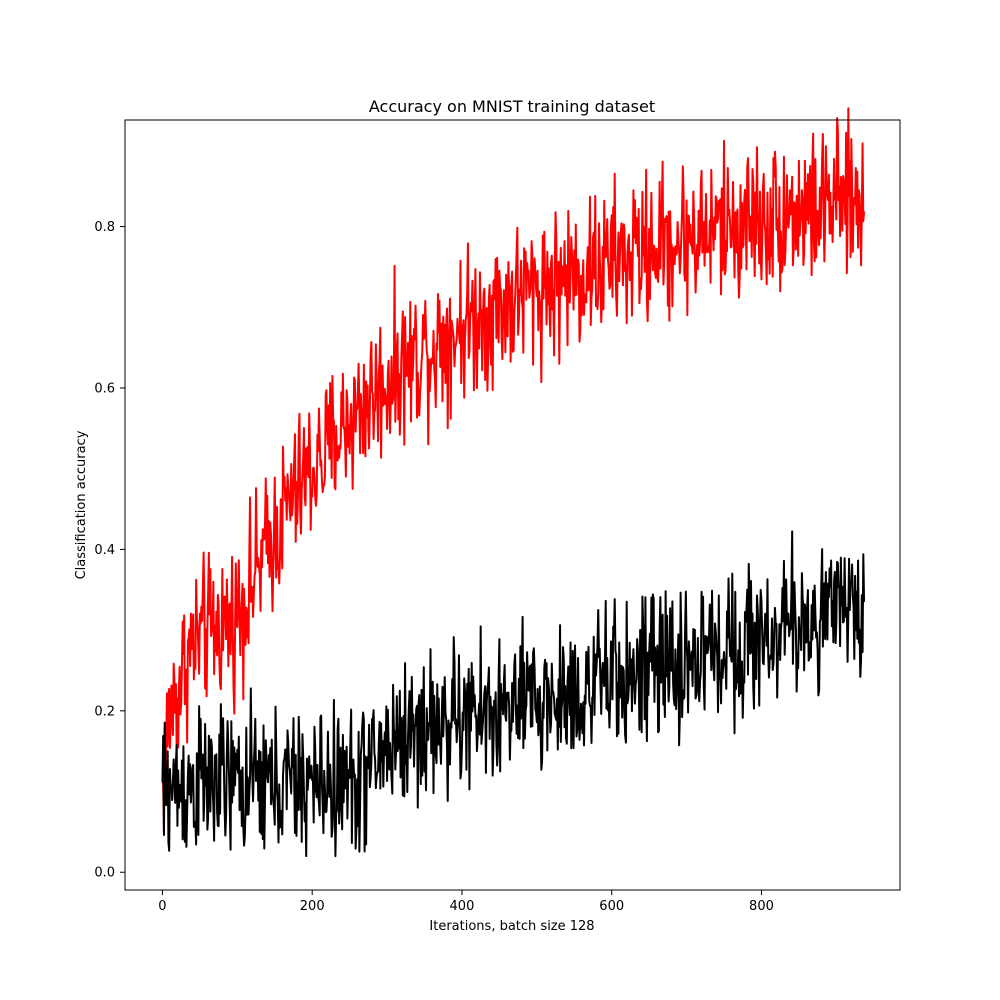 The image size is (1000, 1000). Describe the element at coordinates (511, 926) in the screenshot. I see `x-axis-label: Iterations, batch size 128` at that location.